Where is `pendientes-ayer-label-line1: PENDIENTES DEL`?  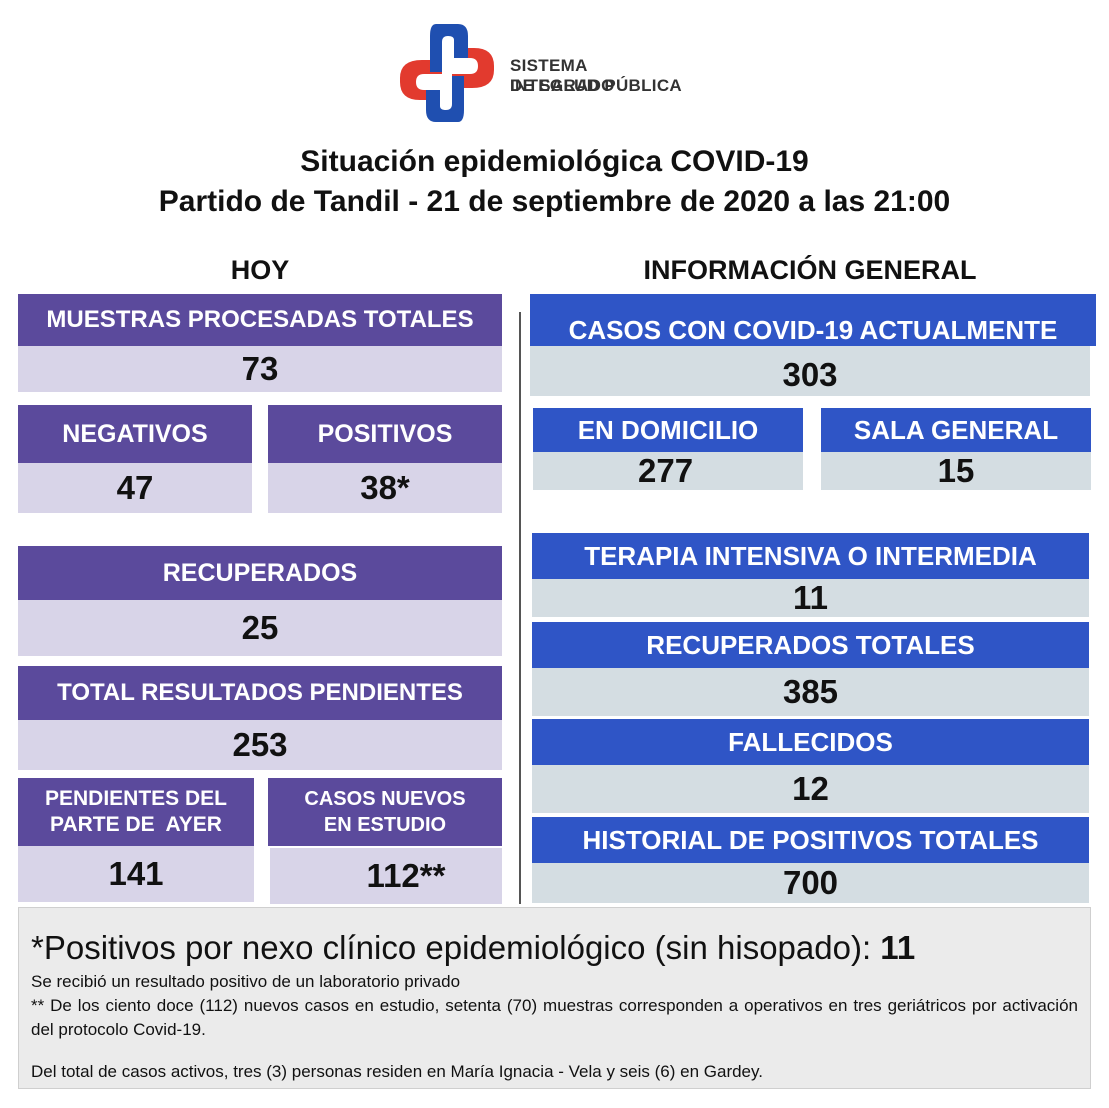
pendientes-ayer-label-line1: PENDIENTES DEL is located at coordinates (136, 798).